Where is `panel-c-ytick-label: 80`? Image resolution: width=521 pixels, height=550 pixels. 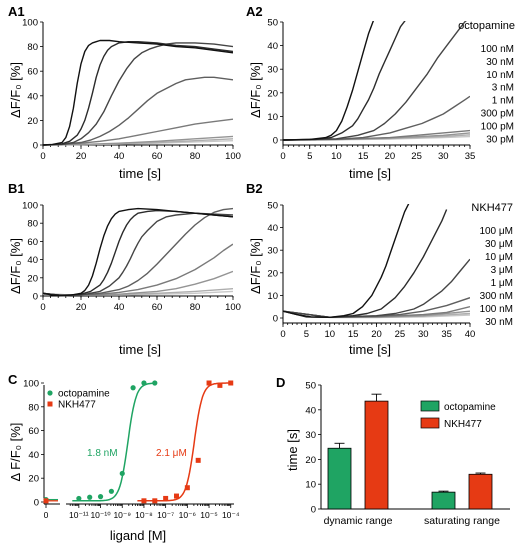 panel-c-ytick-label: 80 is located at coordinates (33, 407).